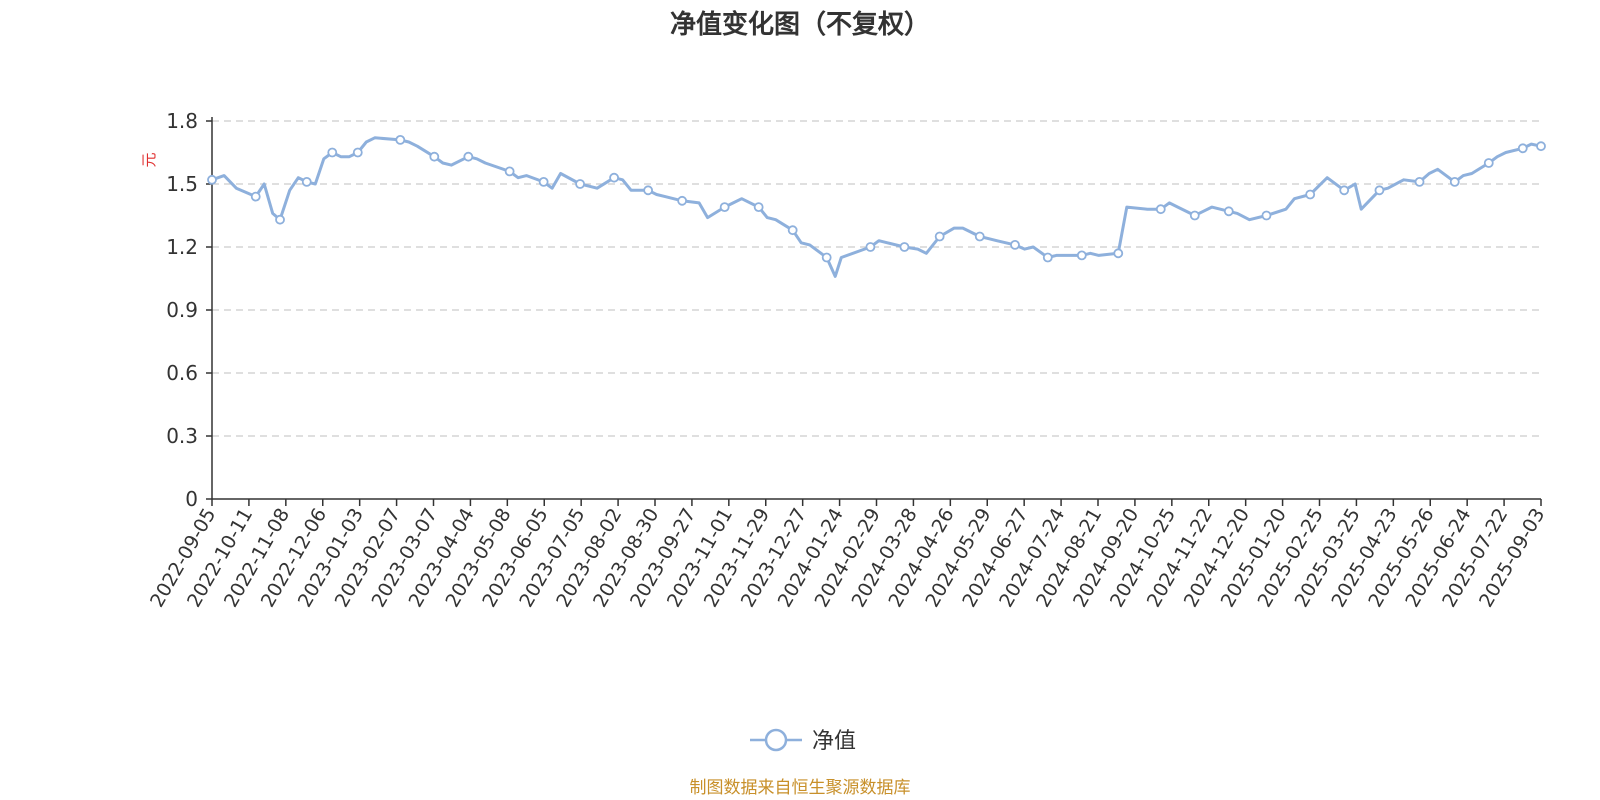 This screenshot has height=800, width=1600. Describe the element at coordinates (776, 740) in the screenshot. I see `legend-marker-icon` at that location.